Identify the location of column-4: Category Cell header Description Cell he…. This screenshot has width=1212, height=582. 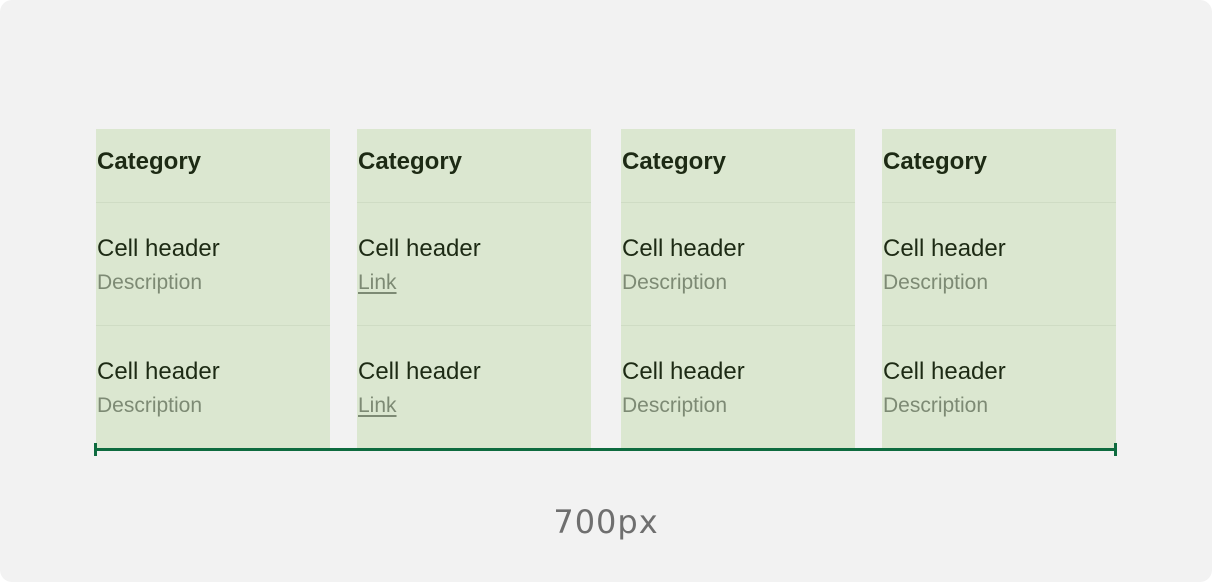
(999, 288).